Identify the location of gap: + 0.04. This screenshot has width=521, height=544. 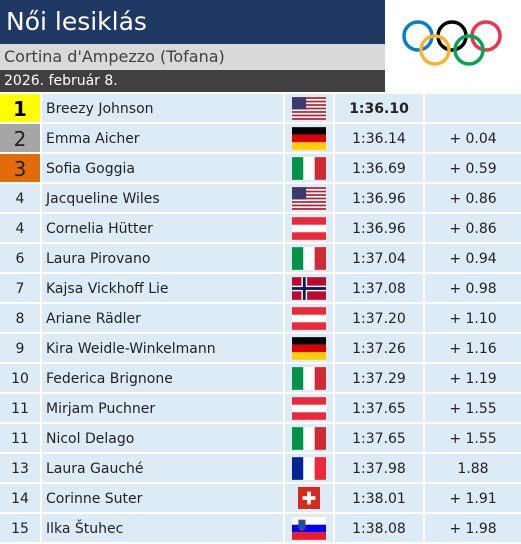
(473, 139).